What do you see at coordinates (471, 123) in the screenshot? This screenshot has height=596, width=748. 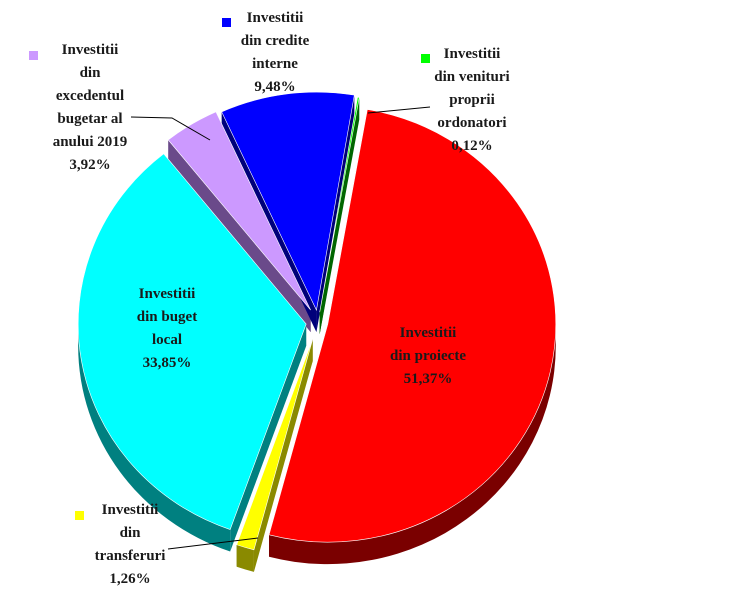 I see `slice-label-line-5-3: ordonatori` at bounding box center [471, 123].